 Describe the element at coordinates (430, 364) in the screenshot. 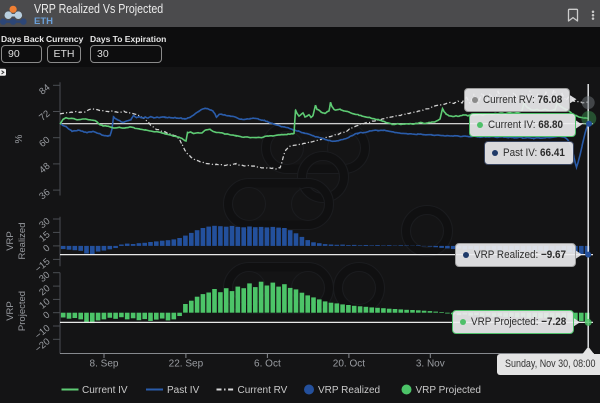

I see `svg-text: 3. Nov` at that location.